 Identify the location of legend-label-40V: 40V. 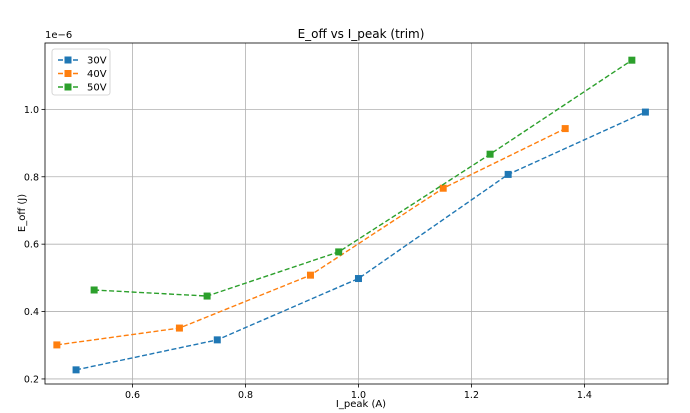
(97, 74).